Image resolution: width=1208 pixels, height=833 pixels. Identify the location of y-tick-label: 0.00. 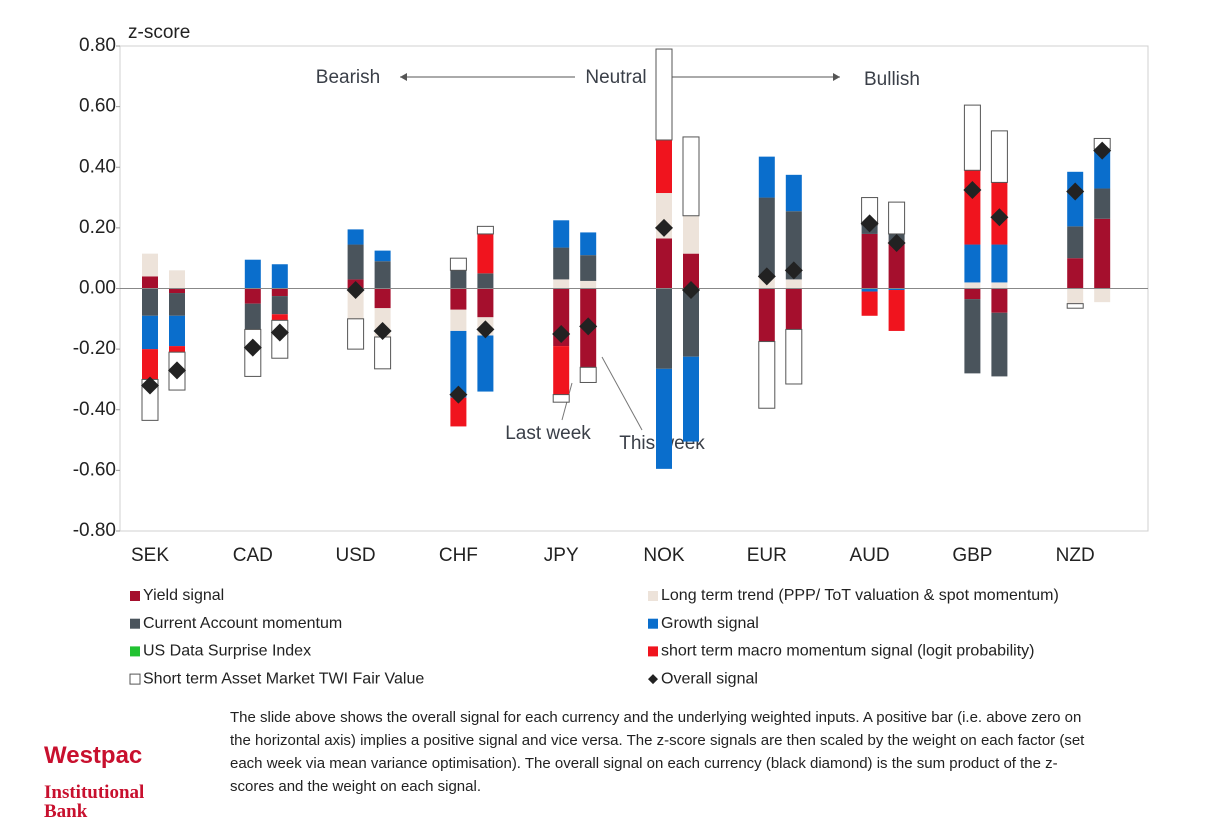
(97, 288).